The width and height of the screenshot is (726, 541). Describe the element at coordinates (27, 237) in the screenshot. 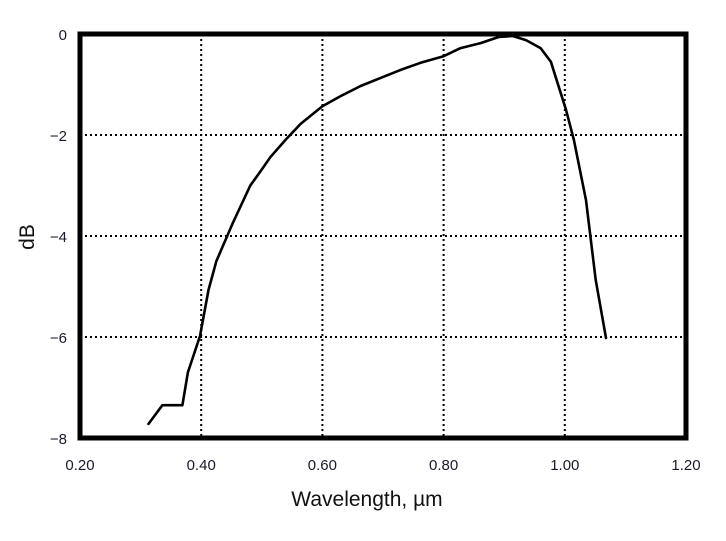

I see `y-axis-label: dB` at that location.